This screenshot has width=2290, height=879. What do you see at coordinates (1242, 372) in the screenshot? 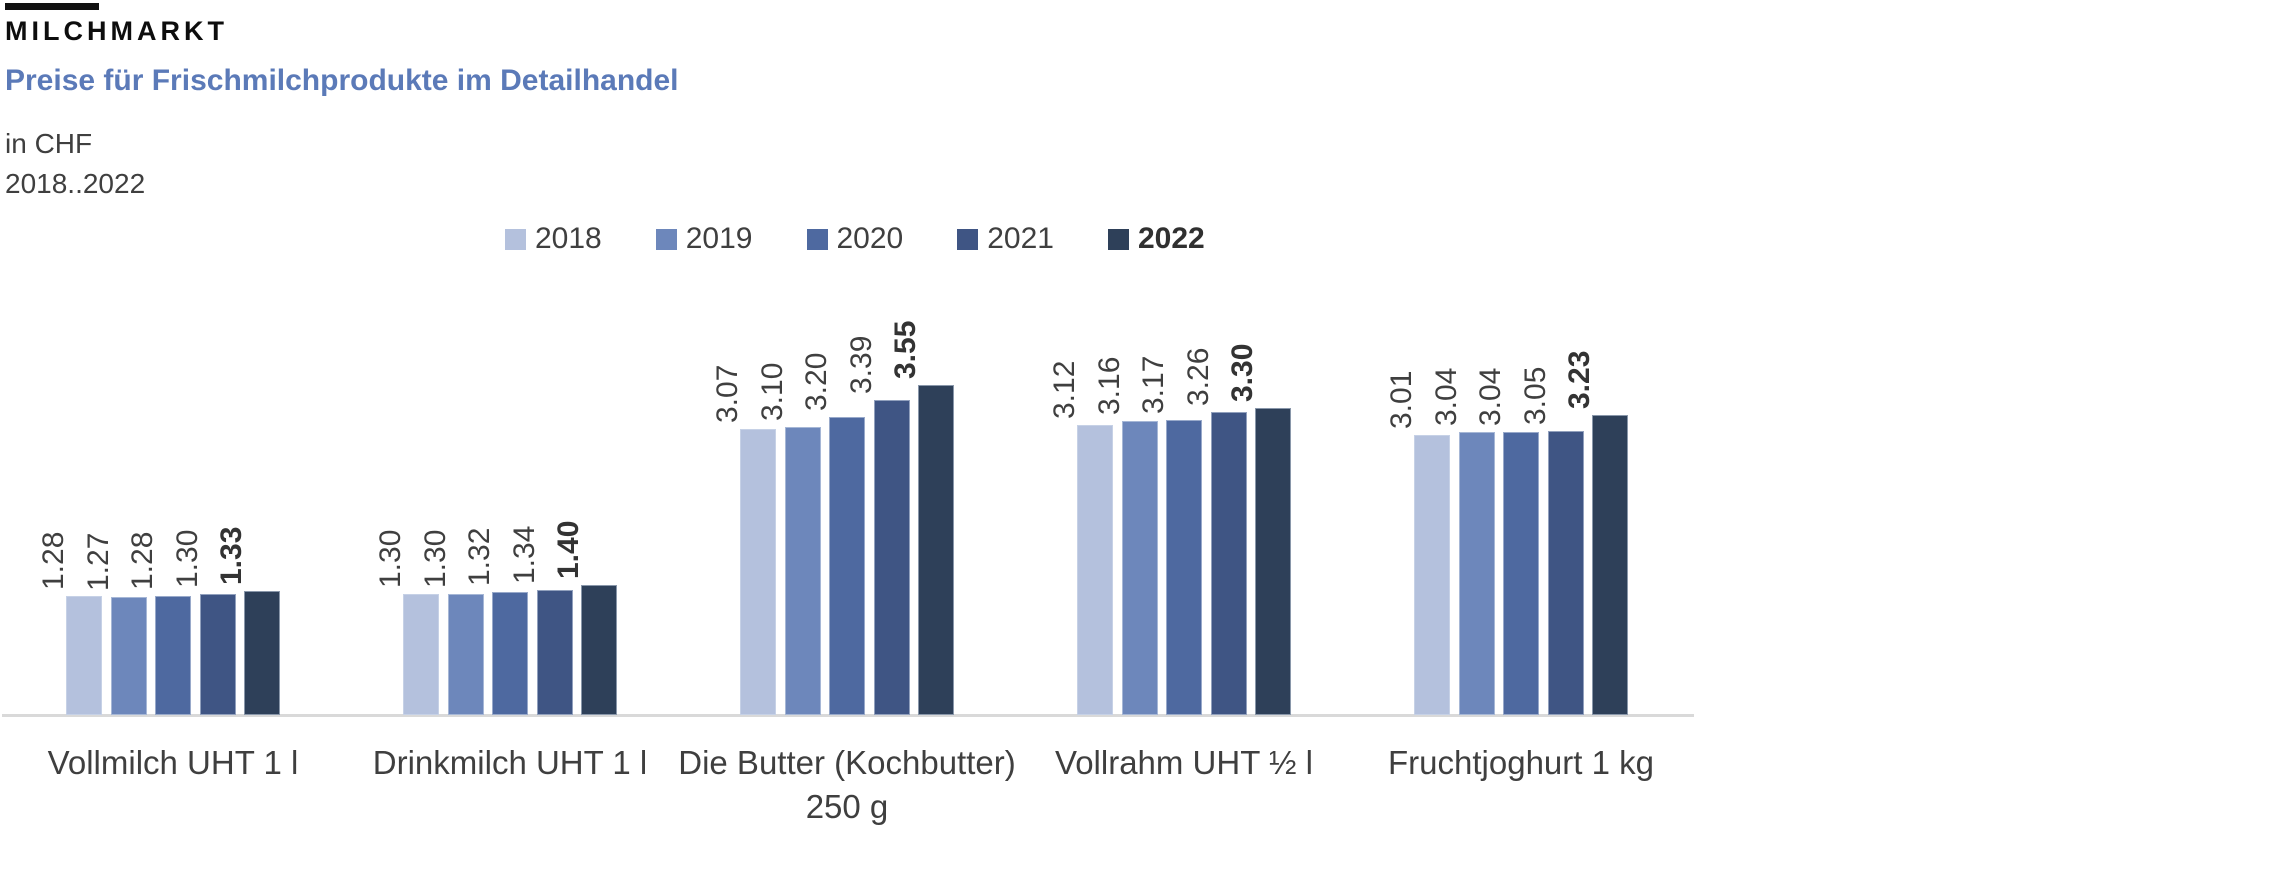
I see `value-label: 3.30` at bounding box center [1242, 372].